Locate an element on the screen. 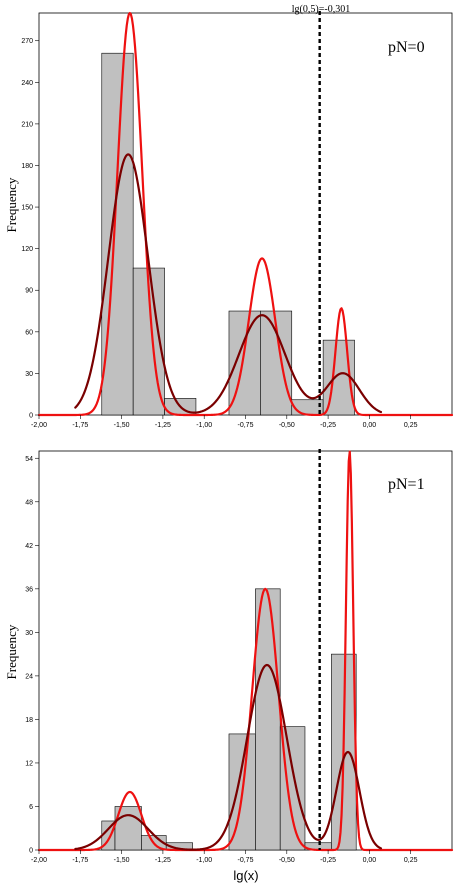 The width and height of the screenshot is (458, 889). fit-curve-dark is located at coordinates (228, 757).